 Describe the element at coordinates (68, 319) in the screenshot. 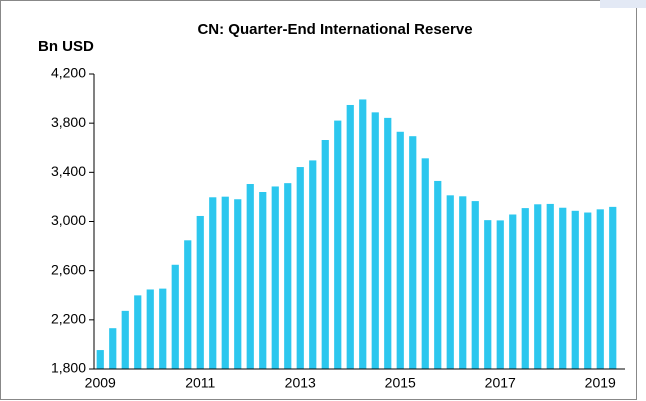

I see `y-tick-label: 2,200` at that location.